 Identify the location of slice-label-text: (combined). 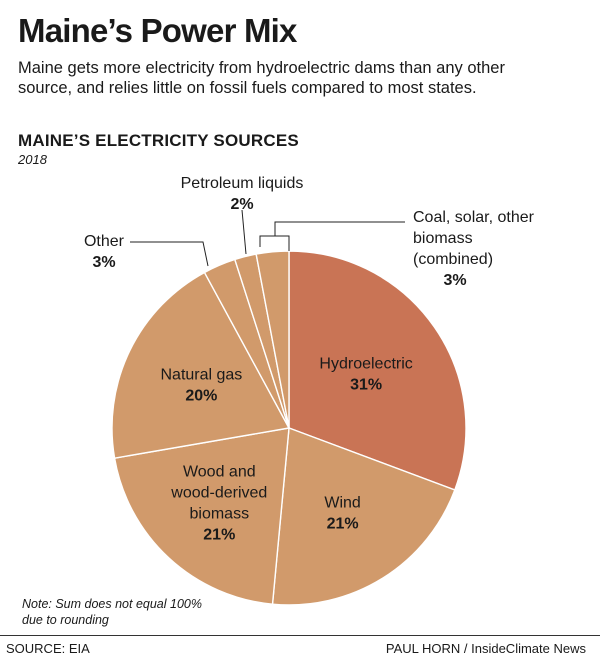
(453, 259).